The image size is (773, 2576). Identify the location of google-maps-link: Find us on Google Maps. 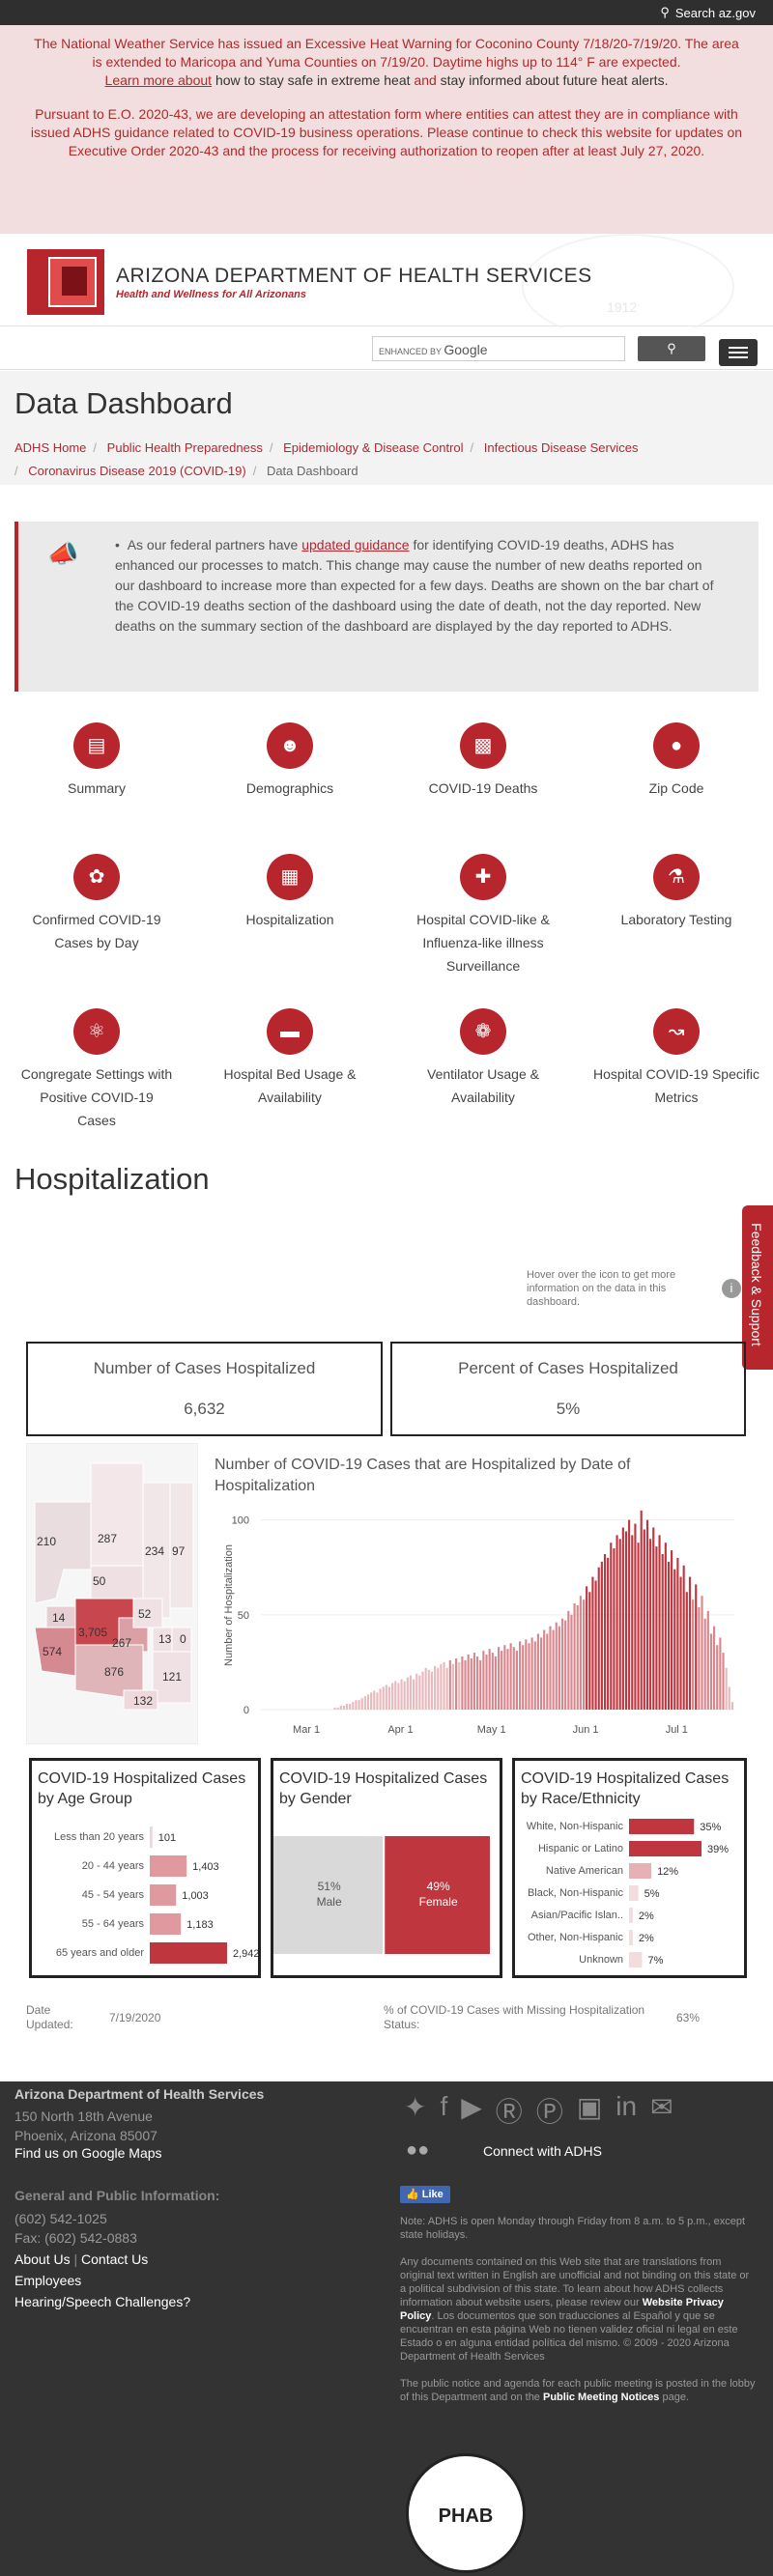
(88, 2153).